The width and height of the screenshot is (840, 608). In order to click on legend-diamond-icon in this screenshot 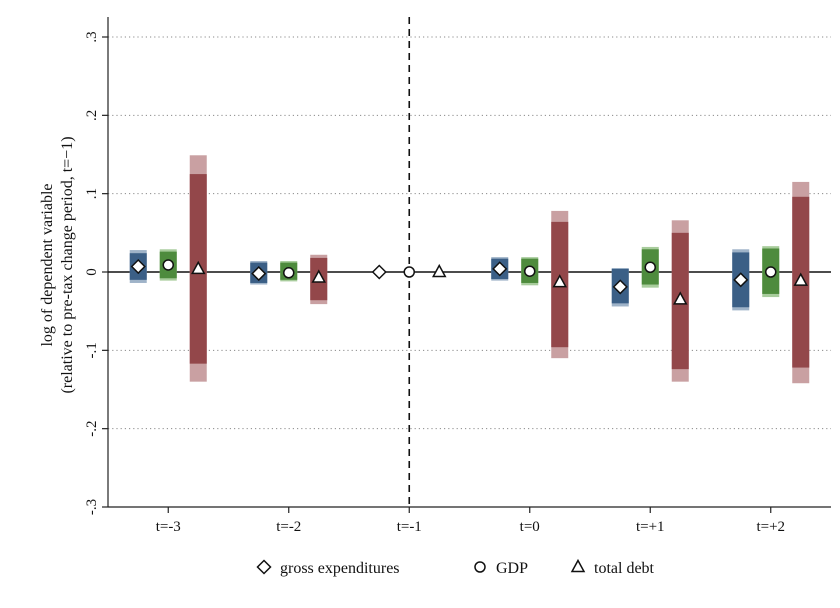, I will do `click(264, 567)`.